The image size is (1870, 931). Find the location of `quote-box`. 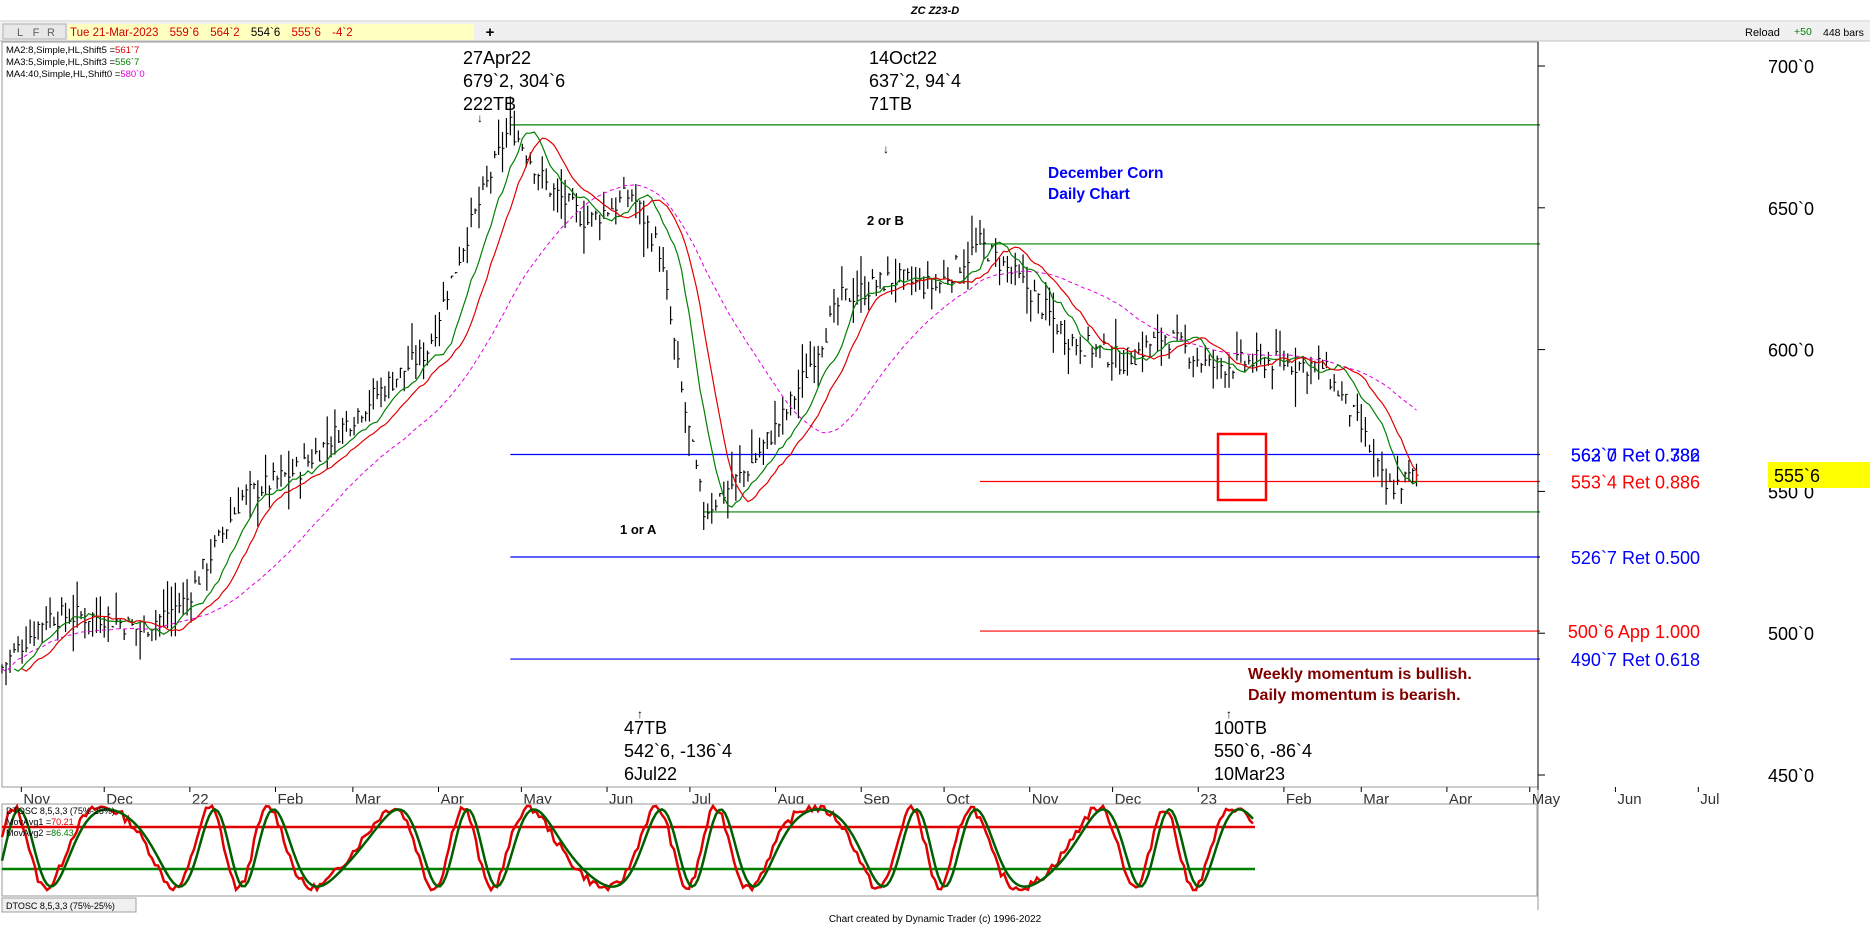

quote-box is located at coordinates (271, 32).